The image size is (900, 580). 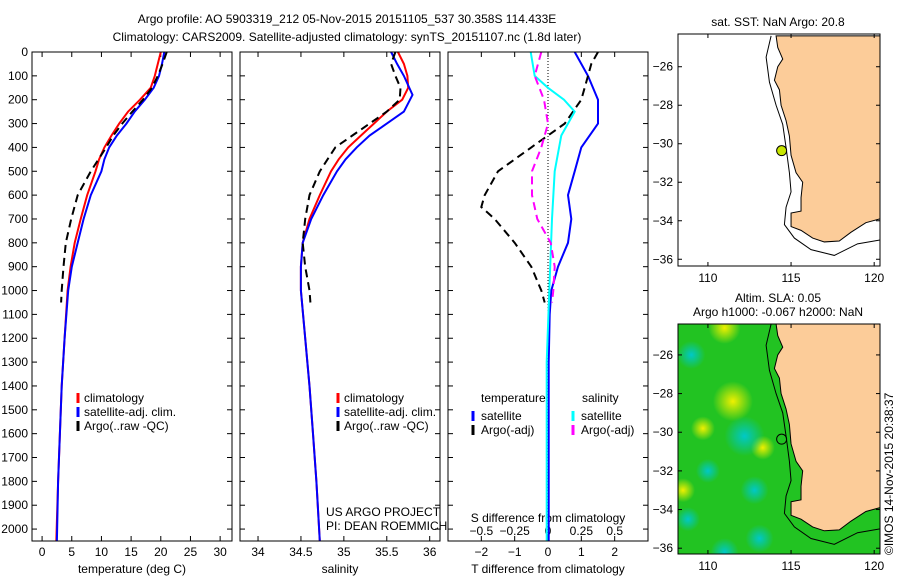 I want to click on series-argo-raw-qc-, so click(x=351, y=177).